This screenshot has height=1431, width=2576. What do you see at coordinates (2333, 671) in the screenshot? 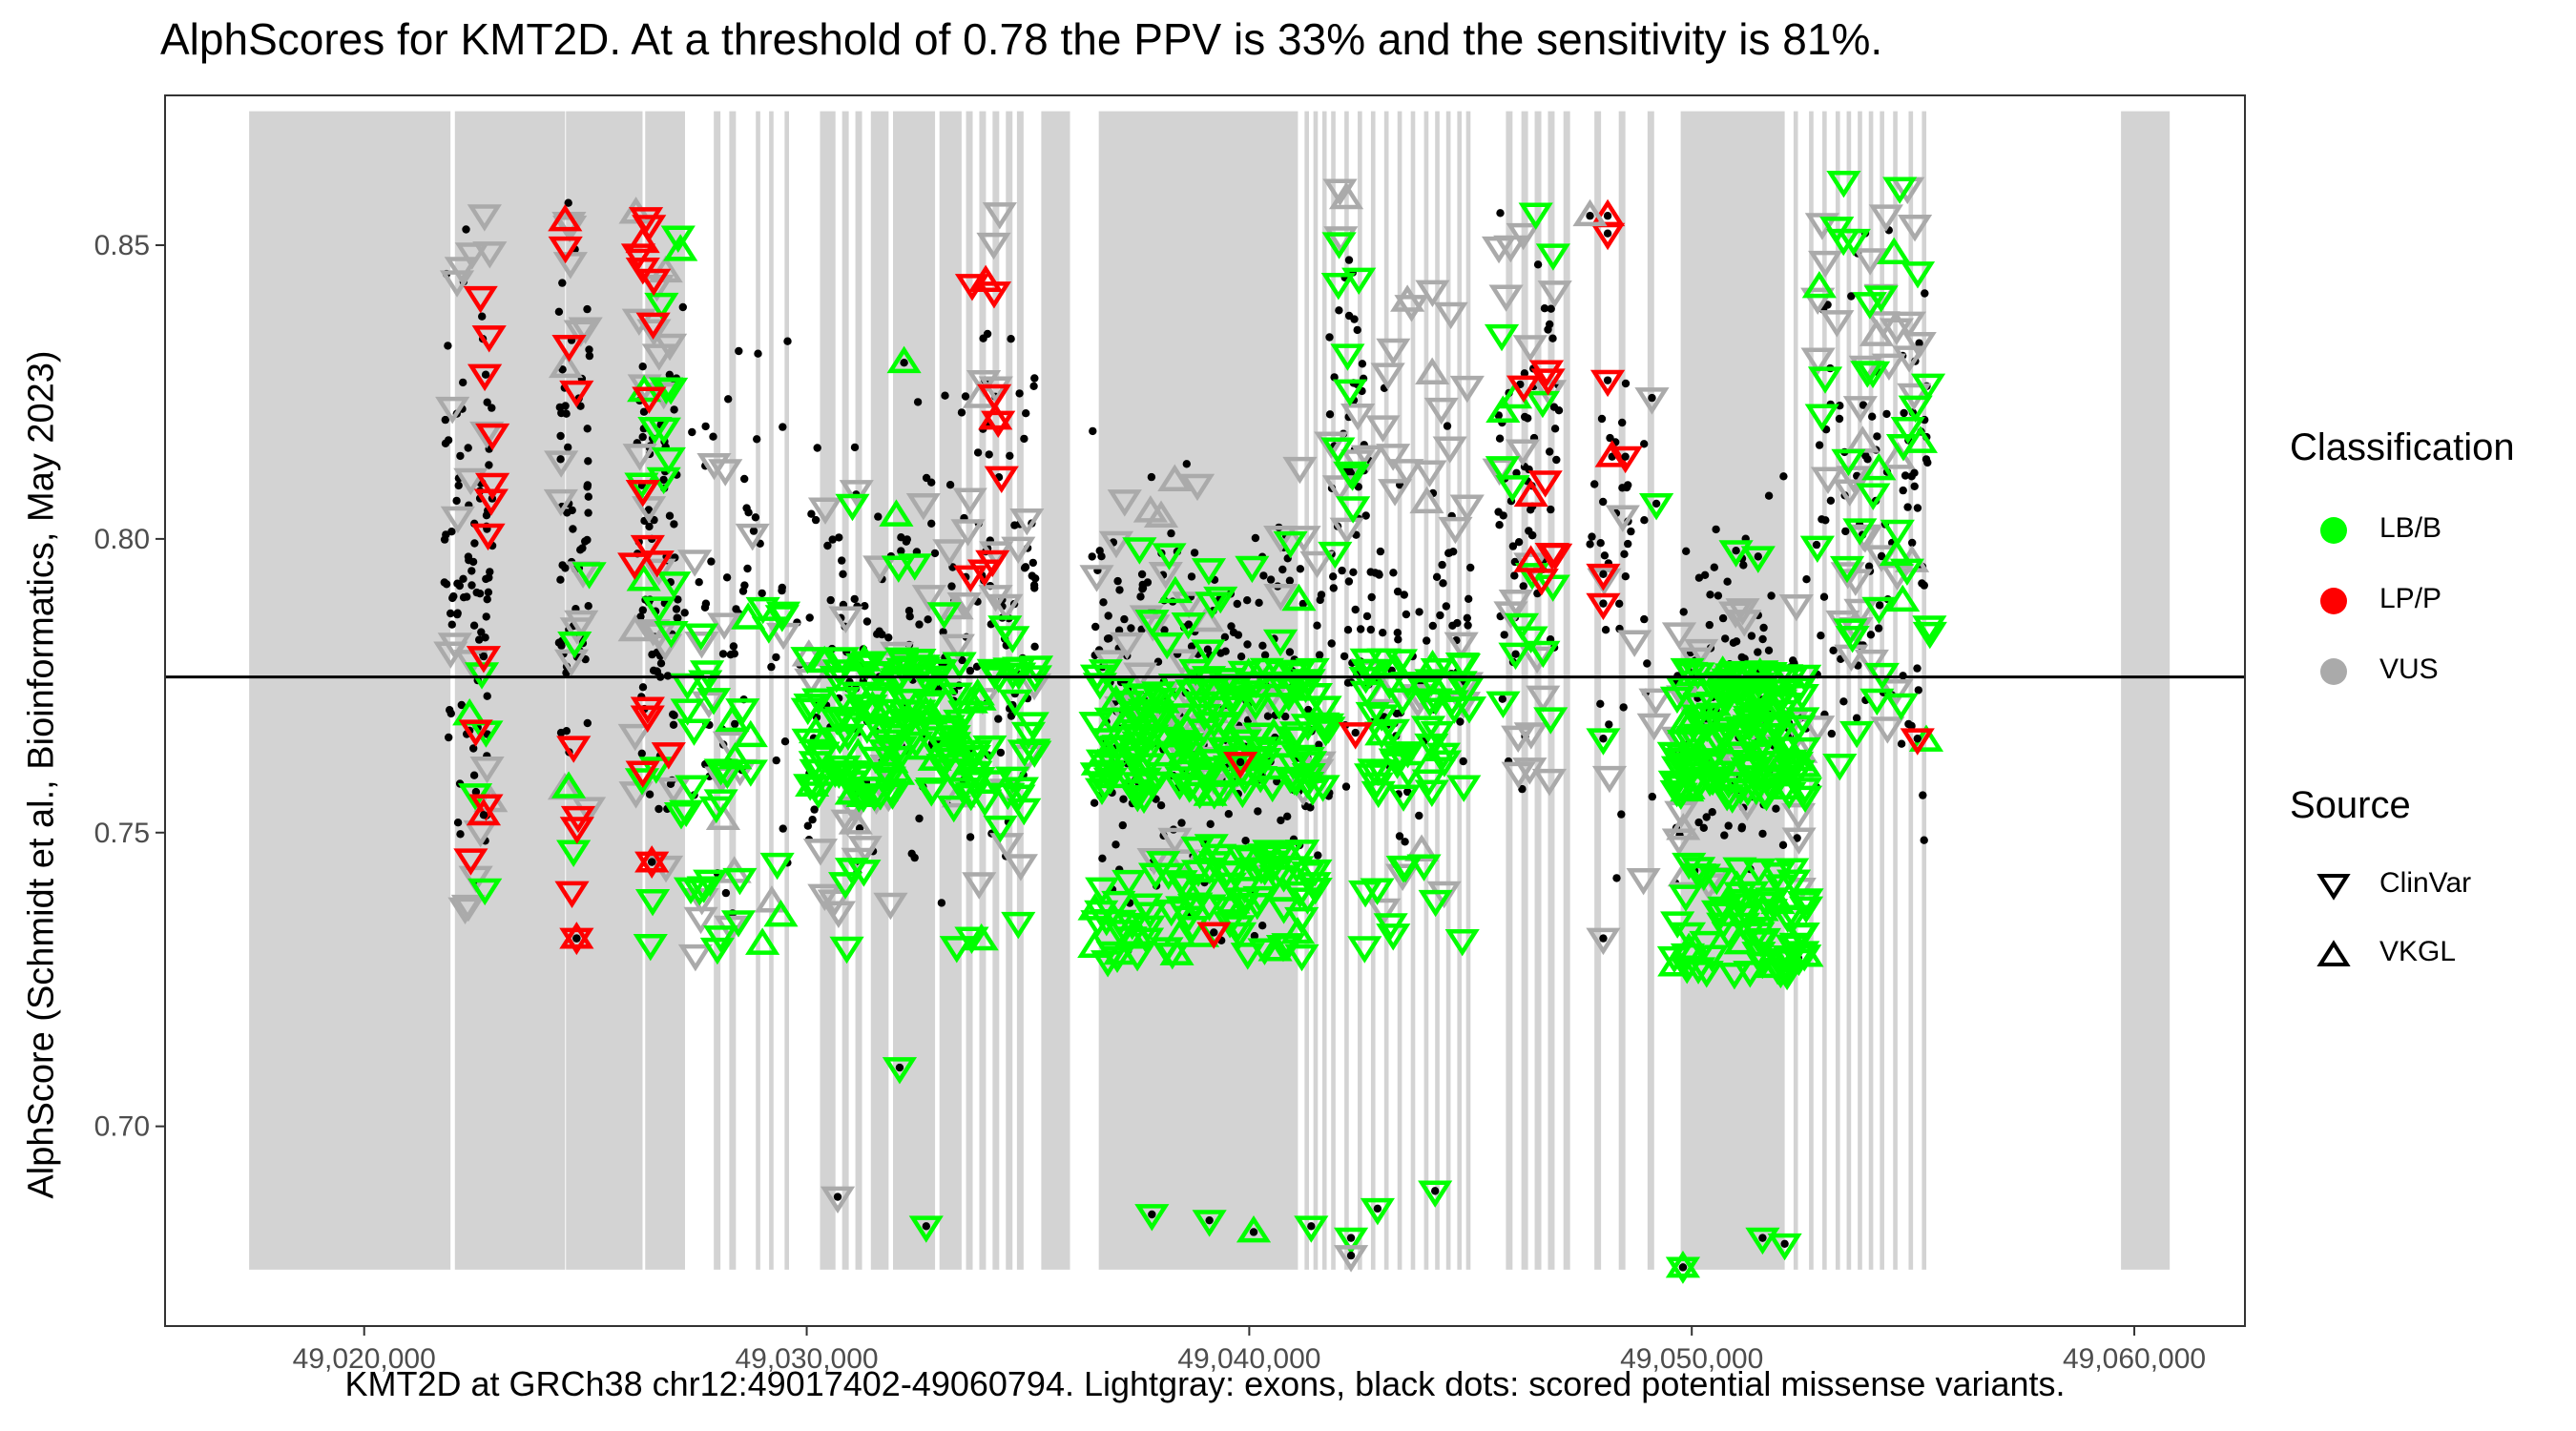
I see `legend-key-vus` at bounding box center [2333, 671].